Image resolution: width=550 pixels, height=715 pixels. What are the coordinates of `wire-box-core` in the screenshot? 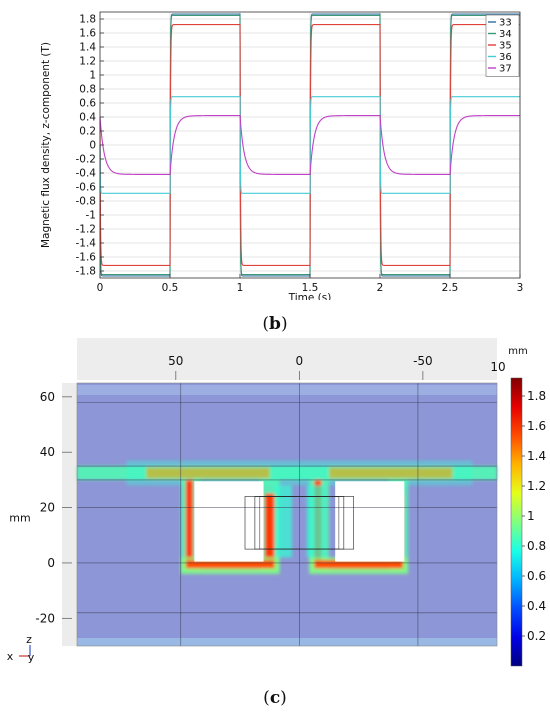 It's located at (299, 523).